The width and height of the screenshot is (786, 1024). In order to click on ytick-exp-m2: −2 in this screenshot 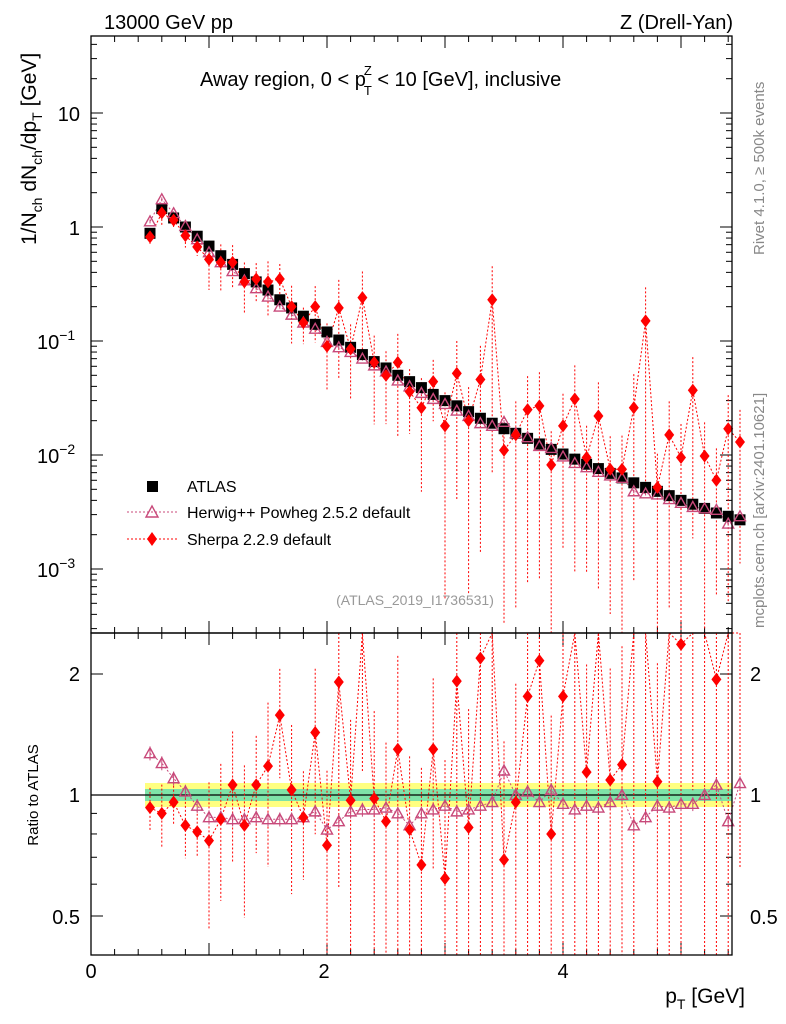, I will do `click(67, 449)`.